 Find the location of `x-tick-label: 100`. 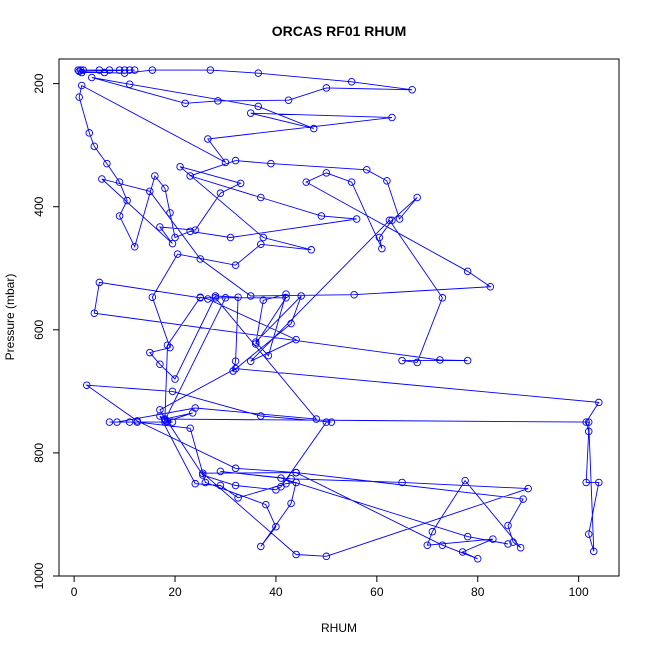

x-tick-label: 100 is located at coordinates (579, 592).